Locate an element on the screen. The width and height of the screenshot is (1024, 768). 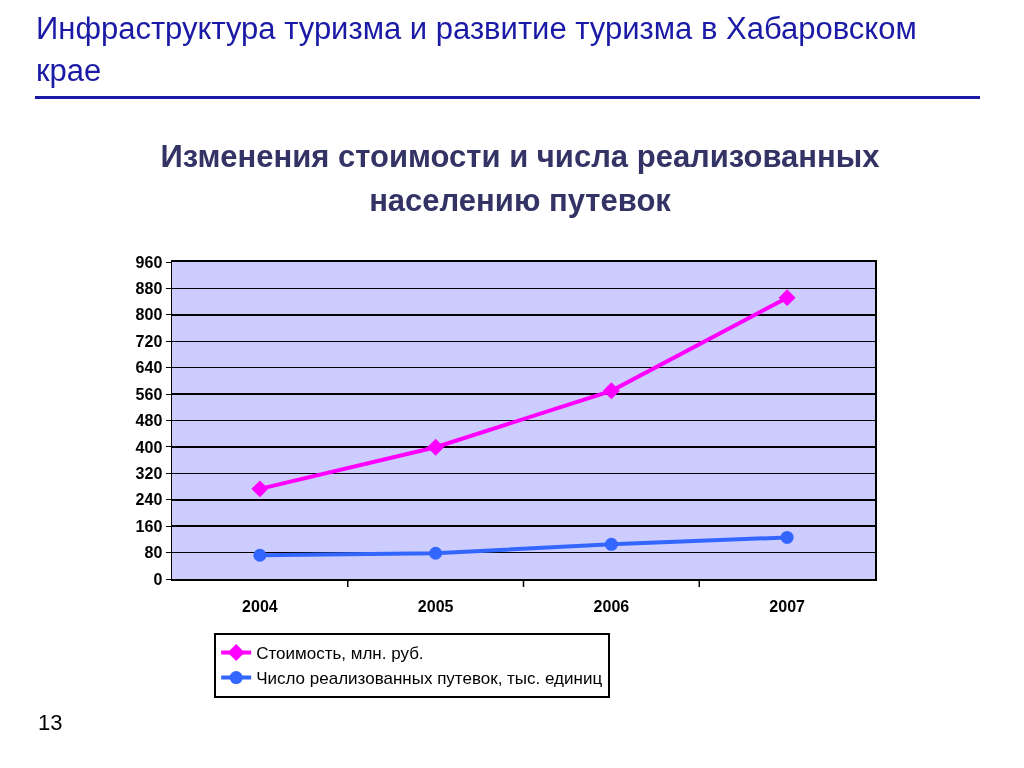
y-tick-label: 720 is located at coordinates (149, 341).